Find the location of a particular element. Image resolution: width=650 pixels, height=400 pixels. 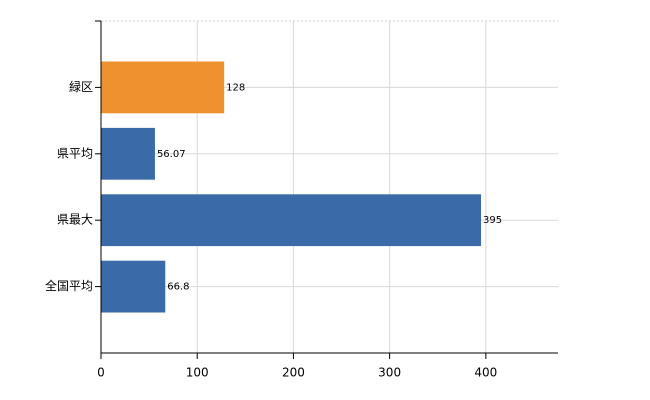

y-tick-label: 県平均 is located at coordinates (75, 153).